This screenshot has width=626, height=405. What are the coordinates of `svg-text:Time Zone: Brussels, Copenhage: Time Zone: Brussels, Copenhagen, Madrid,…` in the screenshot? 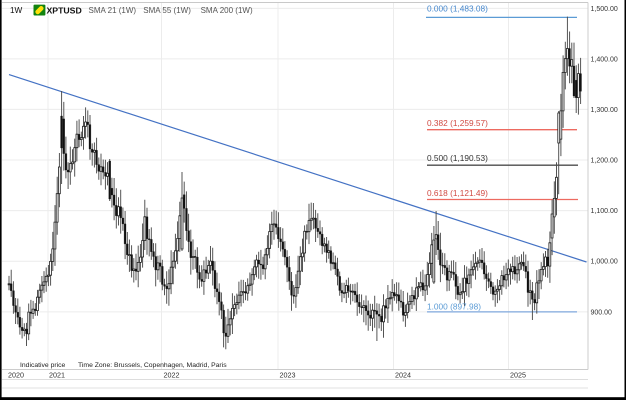 It's located at (152, 365).